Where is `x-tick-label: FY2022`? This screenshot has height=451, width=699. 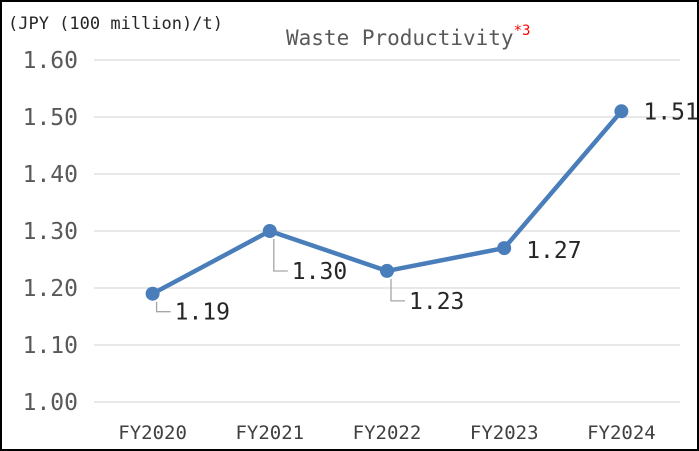 x-tick-label: FY2022 is located at coordinates (387, 433).